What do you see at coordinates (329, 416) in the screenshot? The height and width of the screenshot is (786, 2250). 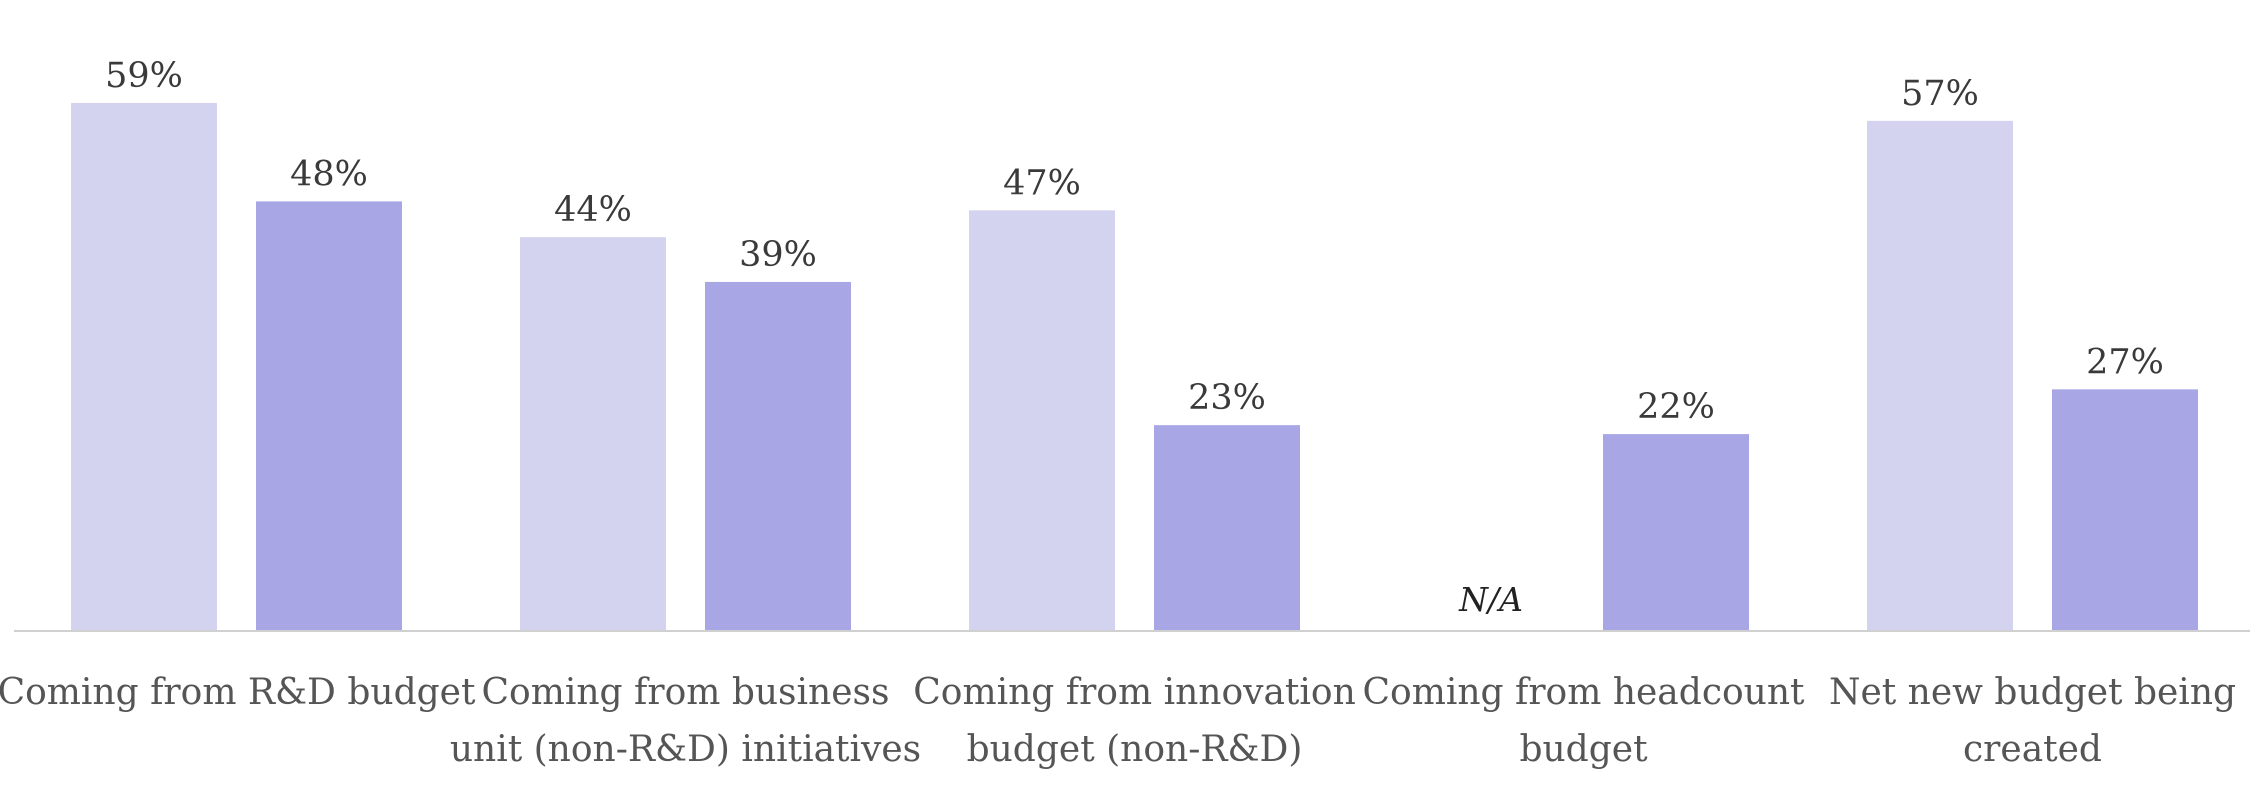 I see `bar-series2-cat1` at bounding box center [329, 416].